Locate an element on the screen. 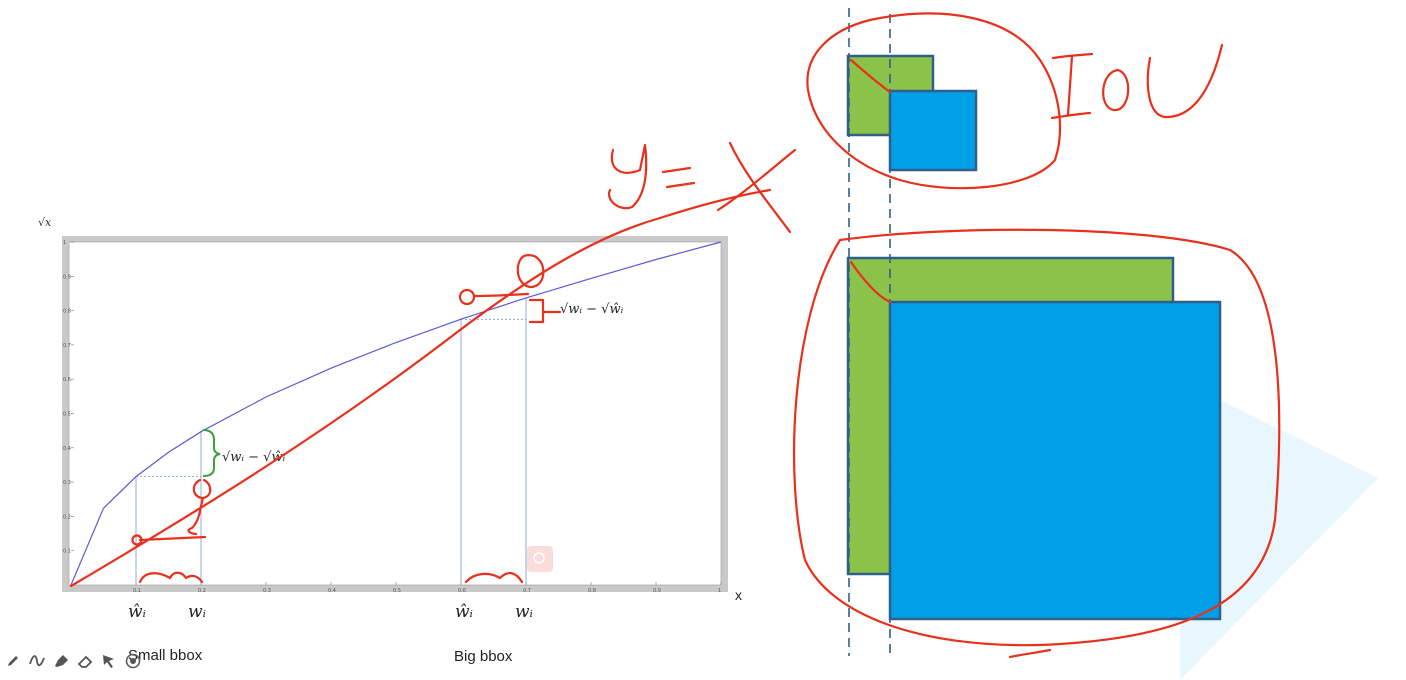 This screenshot has width=1406, height=680. zoom-icon is located at coordinates (540, 559).